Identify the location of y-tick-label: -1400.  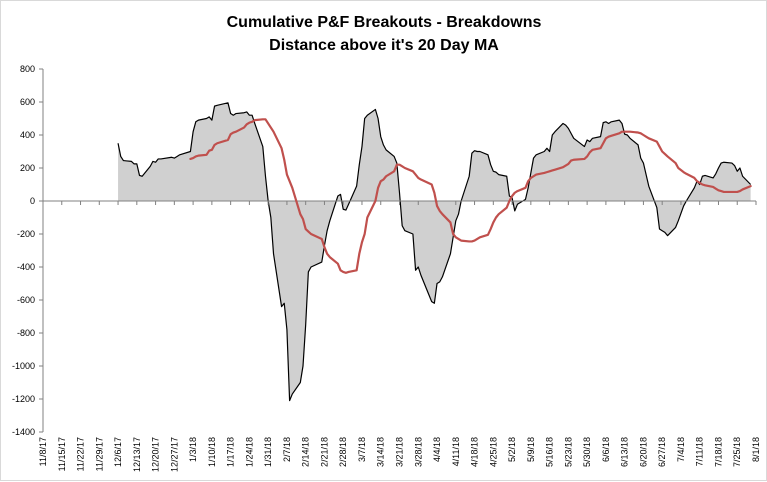
(23, 432).